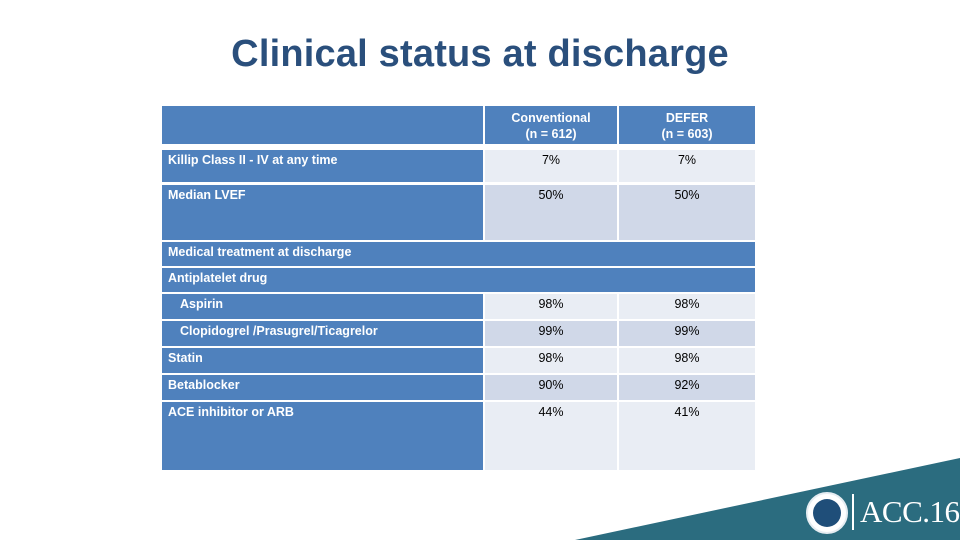 The width and height of the screenshot is (960, 540). What do you see at coordinates (687, 333) in the screenshot?
I see `defer-value: 99%` at bounding box center [687, 333].